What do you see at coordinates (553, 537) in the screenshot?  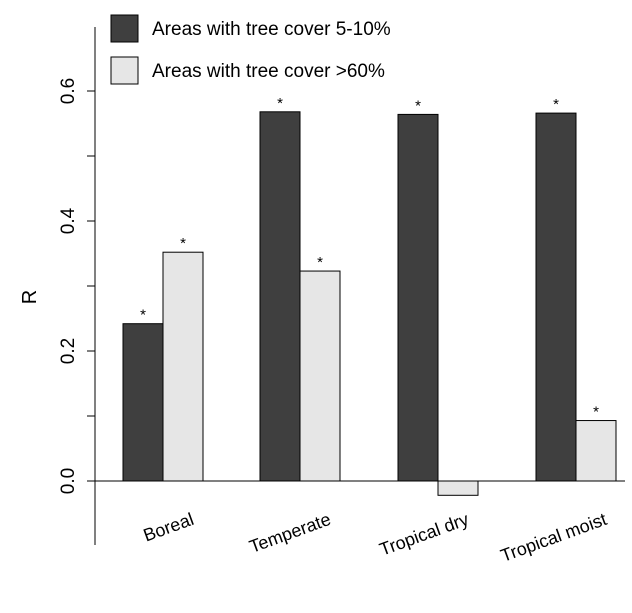 I see `category-label: Tropical moist` at bounding box center [553, 537].